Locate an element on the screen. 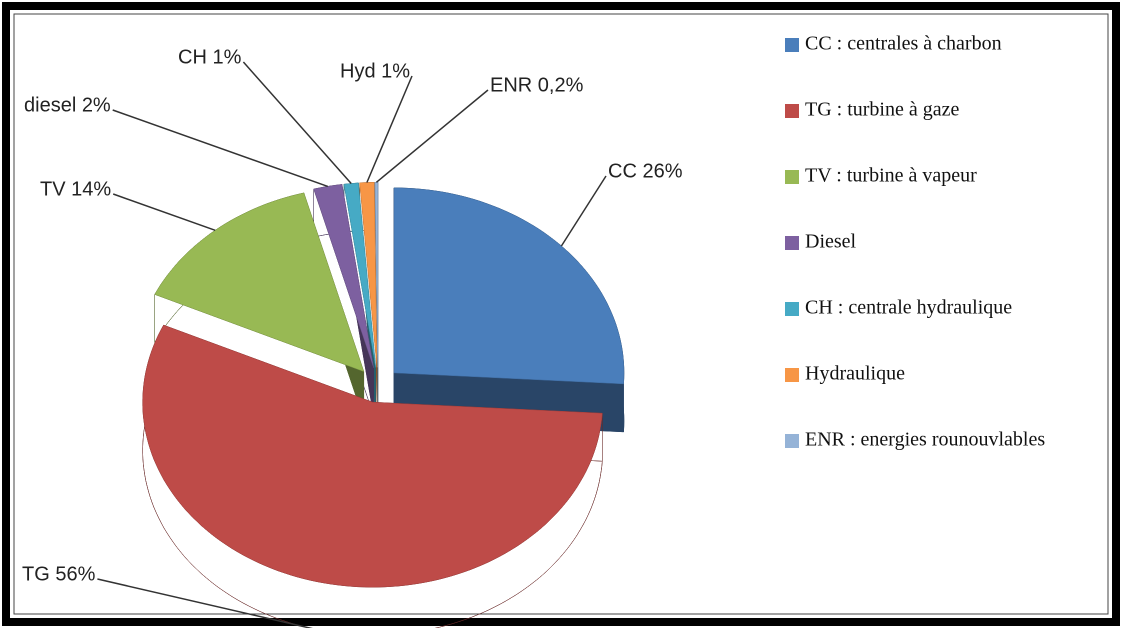 Image resolution: width=1122 pixels, height=628 pixels. data-label: CH 1% is located at coordinates (210, 57).